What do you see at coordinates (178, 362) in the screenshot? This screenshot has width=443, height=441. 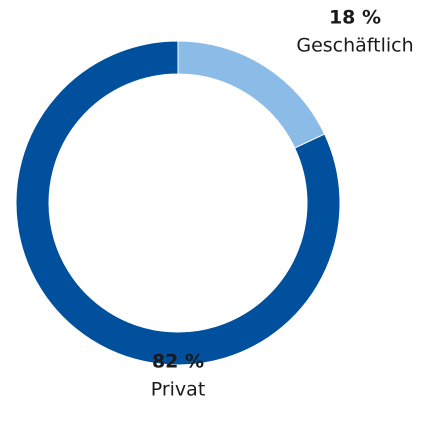 I see `value-label: 82 %` at bounding box center [178, 362].